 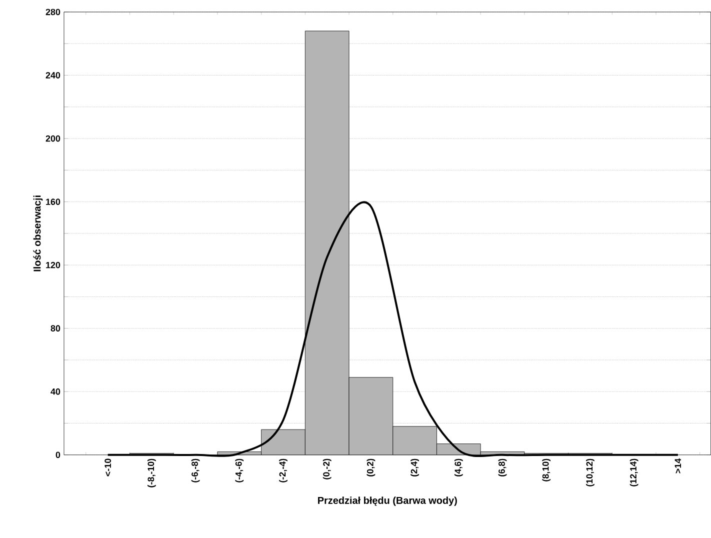 What do you see at coordinates (327, 469) in the screenshot?
I see `x-tick-label: (0,-2)` at bounding box center [327, 469].